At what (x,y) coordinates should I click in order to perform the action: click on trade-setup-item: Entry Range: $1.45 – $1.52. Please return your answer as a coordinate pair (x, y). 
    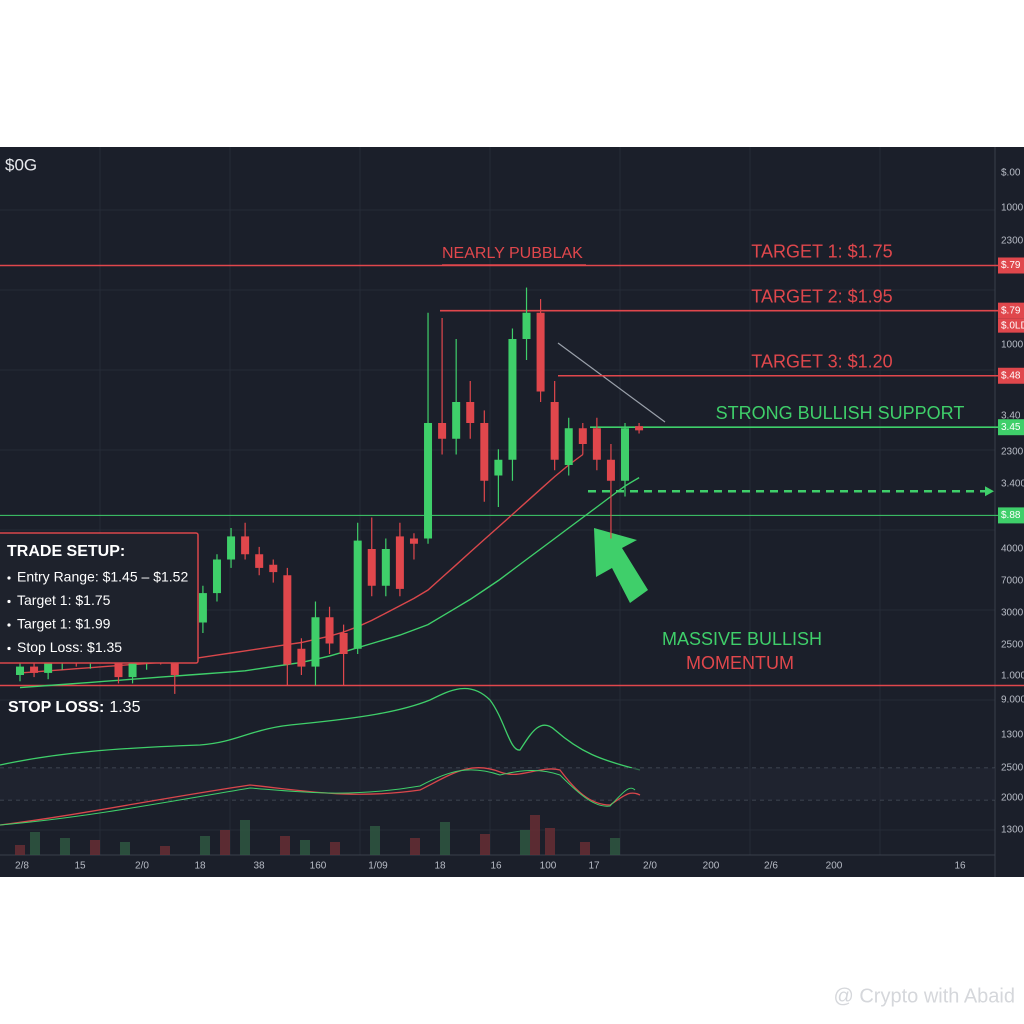
    Looking at the image, I should click on (102, 577).